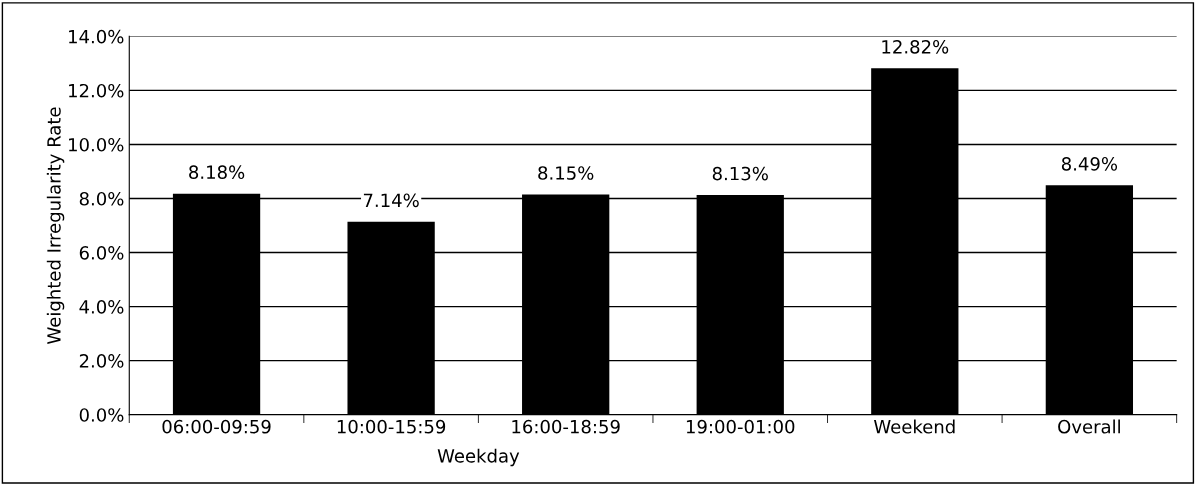 Image resolution: width=1197 pixels, height=485 pixels. I want to click on y-tick-label: 12.0%, so click(96, 90).